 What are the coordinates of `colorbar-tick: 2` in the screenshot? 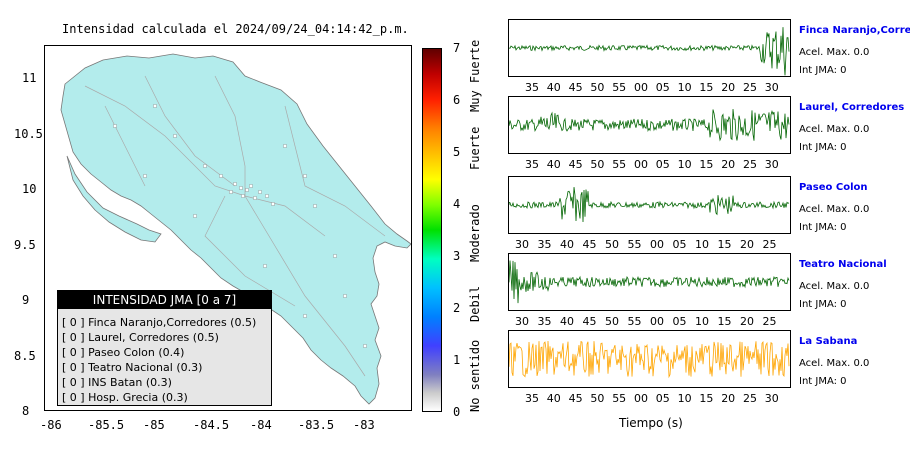 It's located at (457, 308).